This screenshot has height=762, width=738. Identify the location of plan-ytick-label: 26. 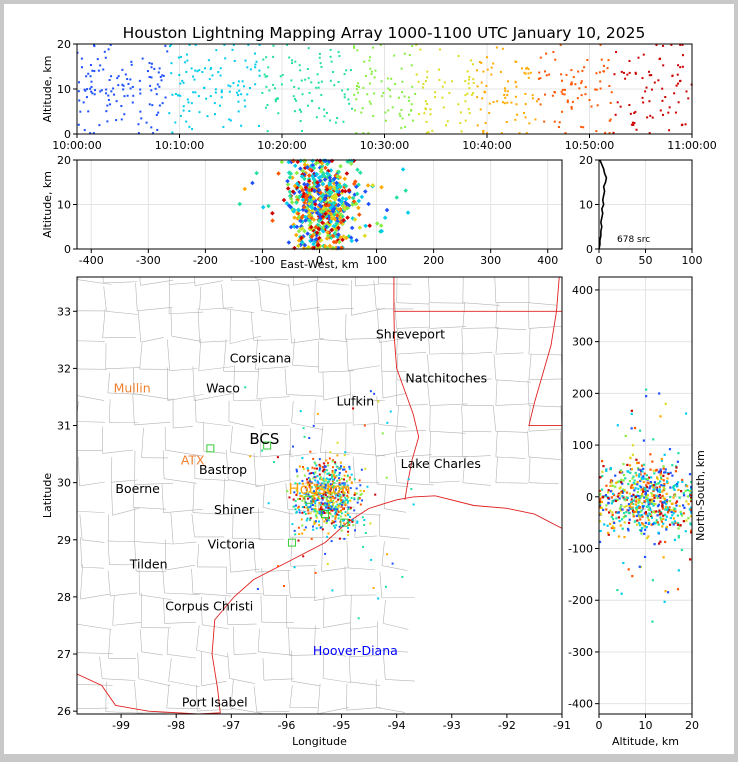
(64, 711).